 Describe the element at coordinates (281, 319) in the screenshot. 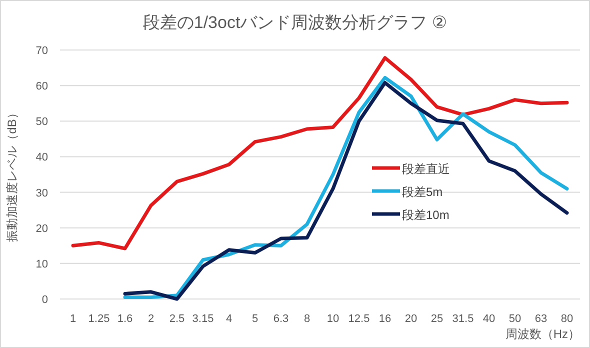

I see `x-tick-label: 6.3` at that location.